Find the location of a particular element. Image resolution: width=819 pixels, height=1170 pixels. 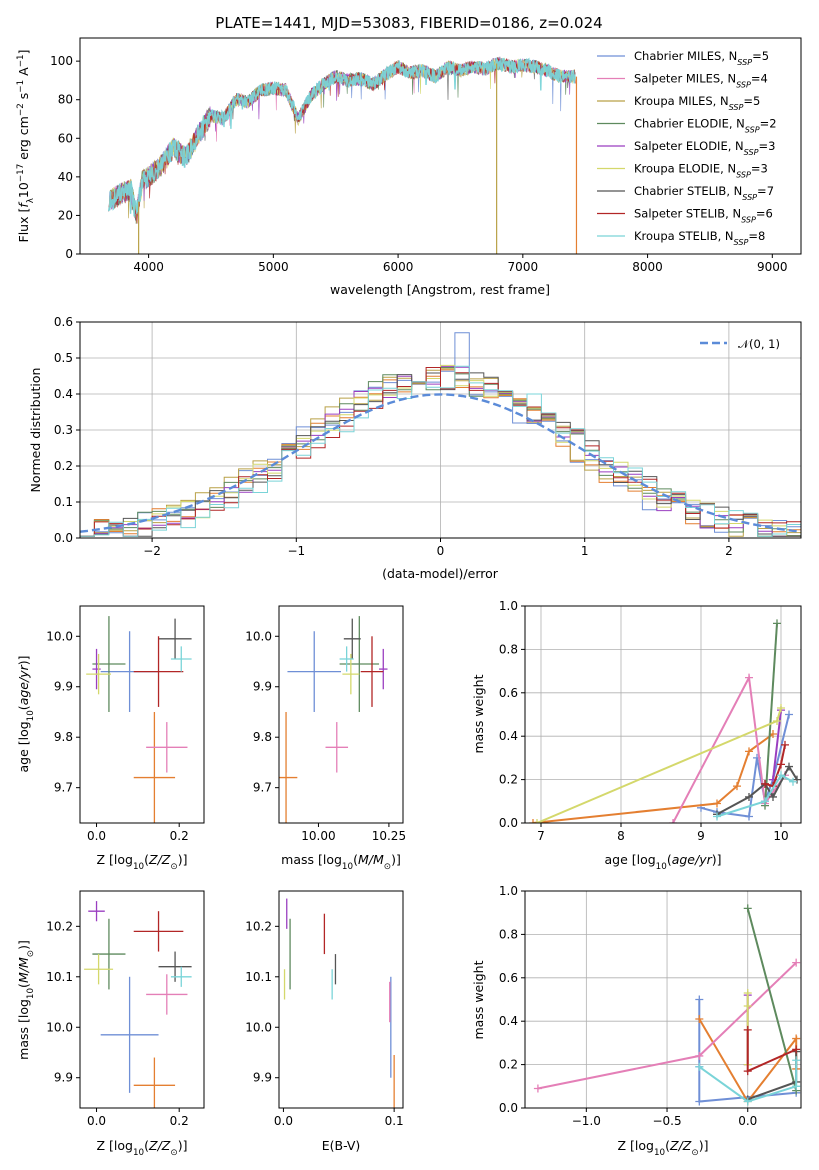

y-axis-label: Normed distribution is located at coordinates (35, 430).